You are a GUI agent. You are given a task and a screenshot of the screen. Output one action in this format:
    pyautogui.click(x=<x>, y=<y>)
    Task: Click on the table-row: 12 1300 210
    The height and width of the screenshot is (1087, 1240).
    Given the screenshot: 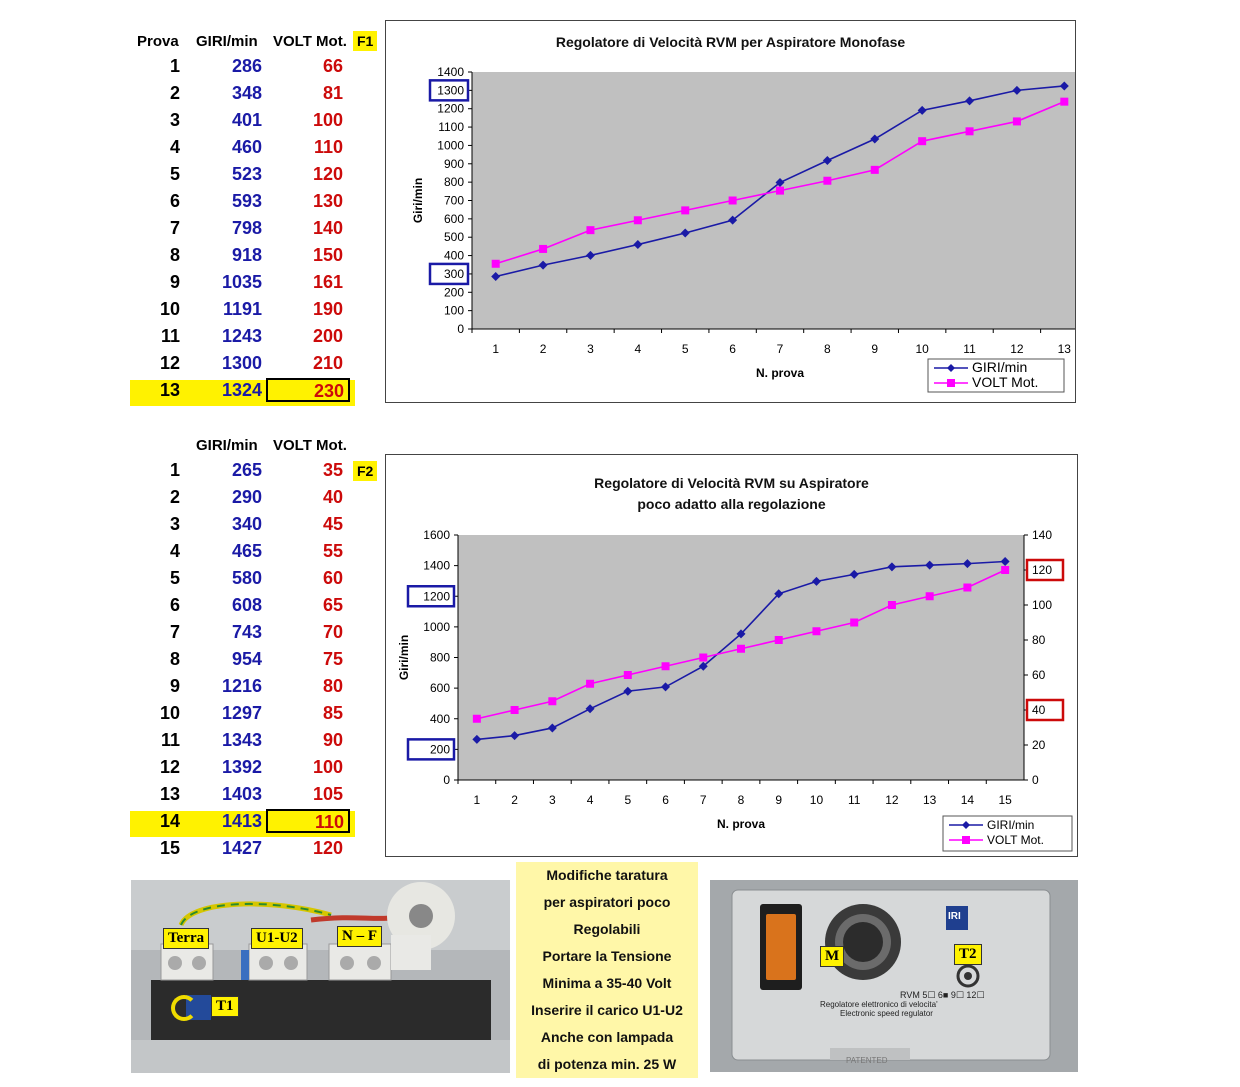 What is the action you would take?
    pyautogui.click(x=247, y=366)
    